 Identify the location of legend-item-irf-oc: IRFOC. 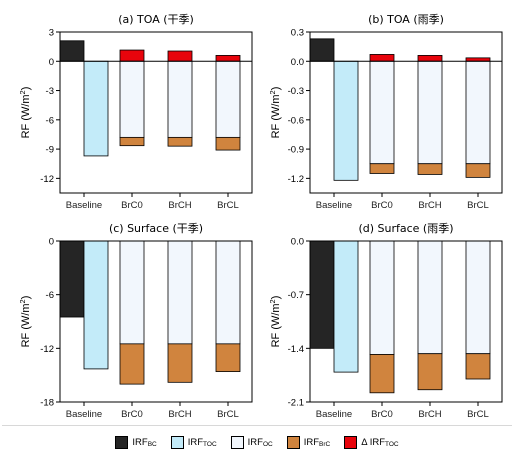
(251, 442).